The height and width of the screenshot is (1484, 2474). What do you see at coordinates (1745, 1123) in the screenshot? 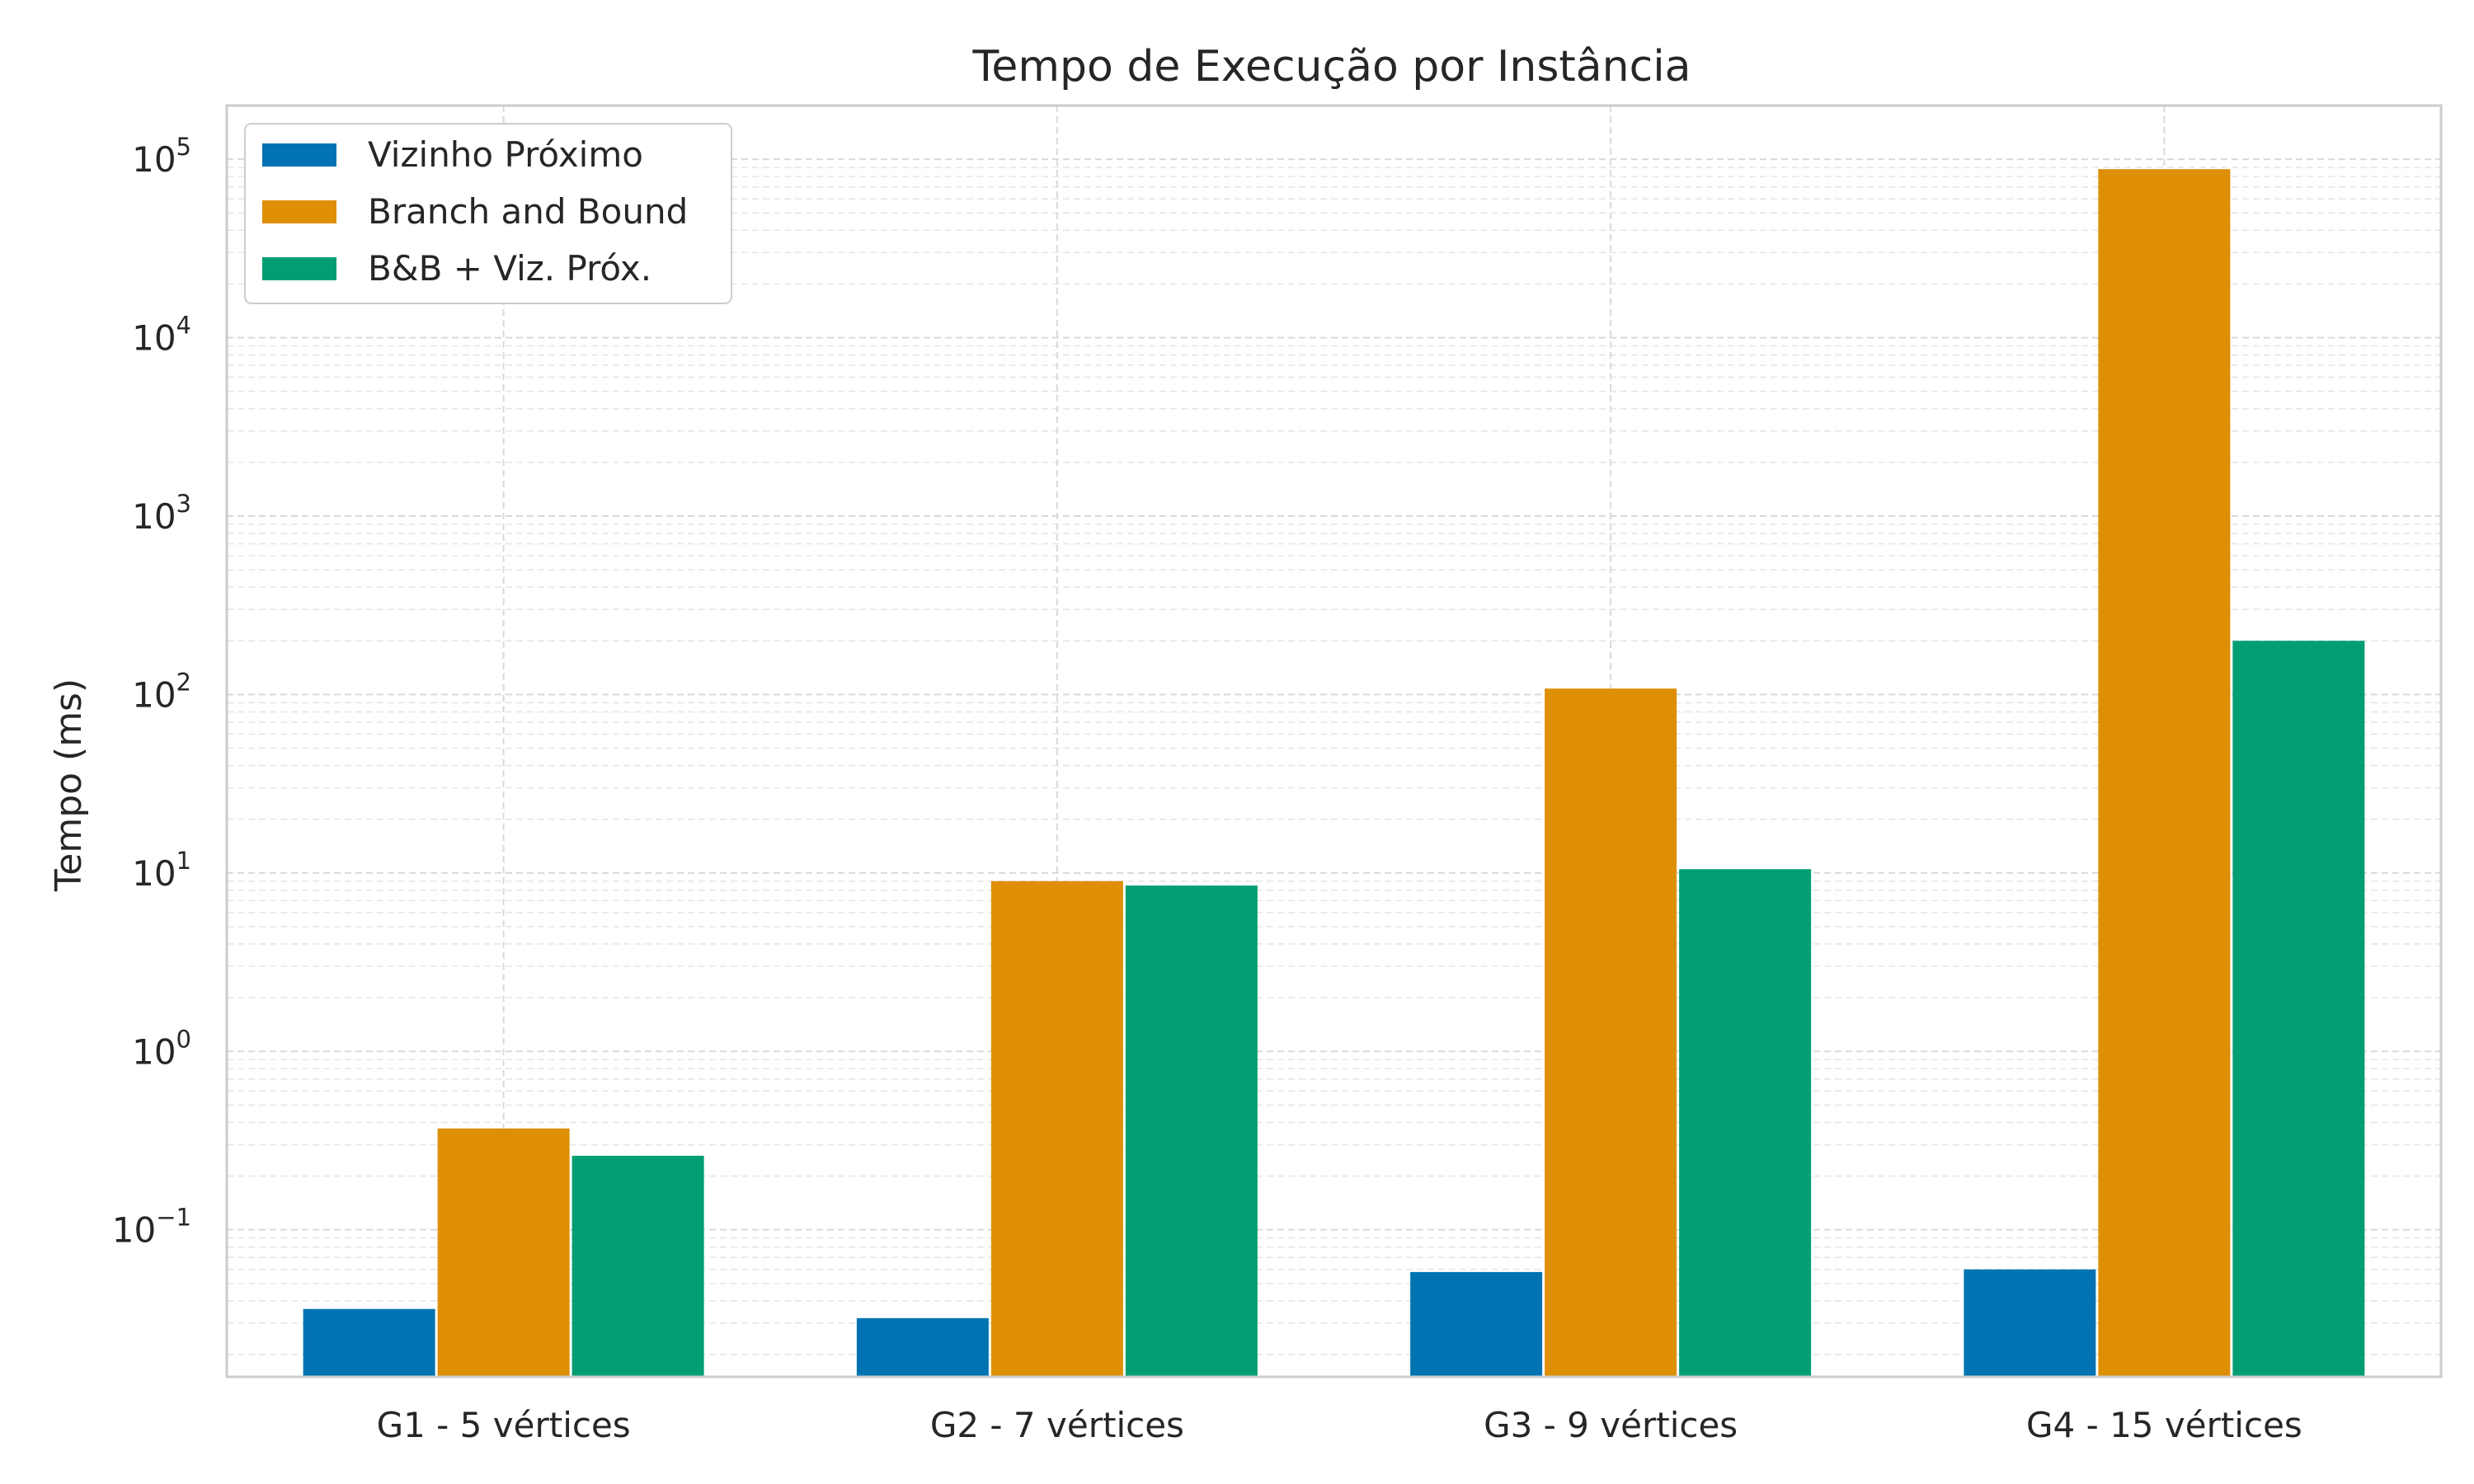
I see `bar-b-b-viz-pr-x--3` at bounding box center [1745, 1123].